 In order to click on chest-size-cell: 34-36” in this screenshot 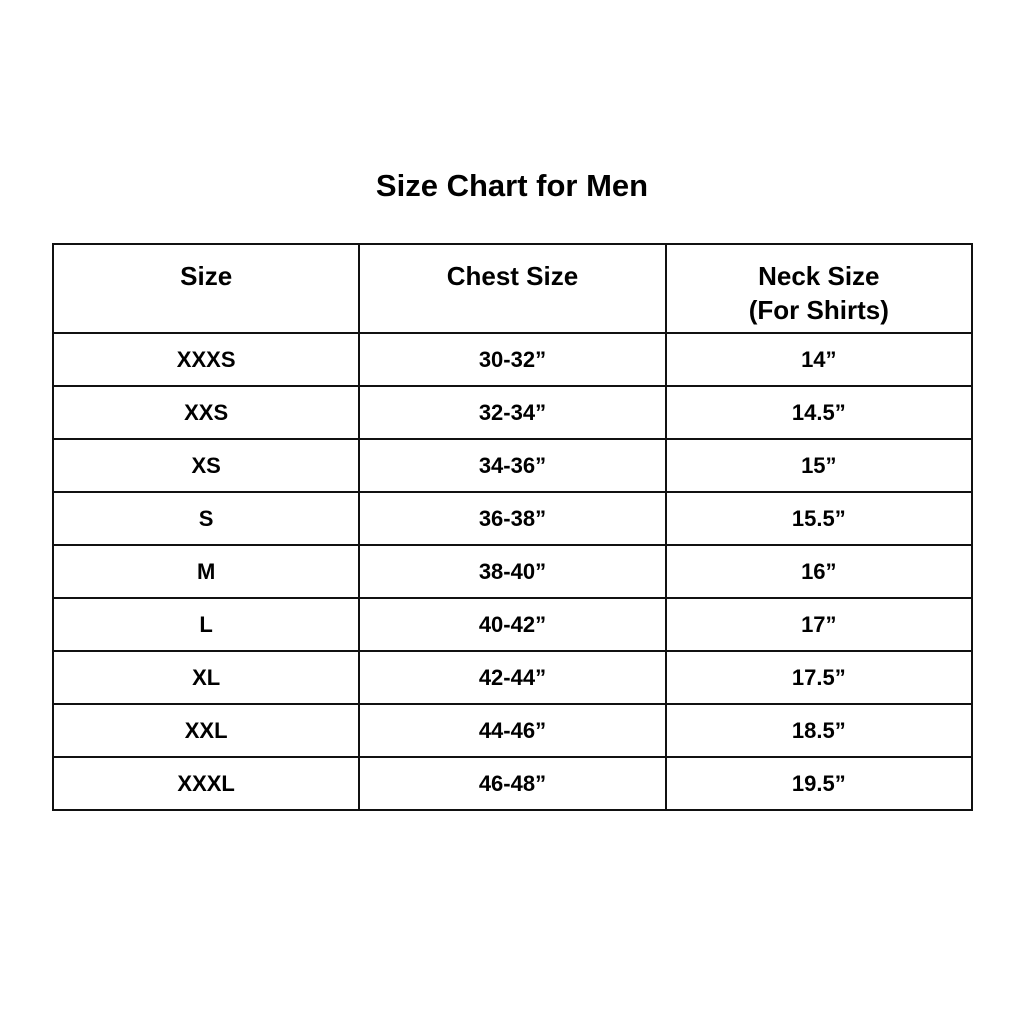, I will do `click(512, 465)`.